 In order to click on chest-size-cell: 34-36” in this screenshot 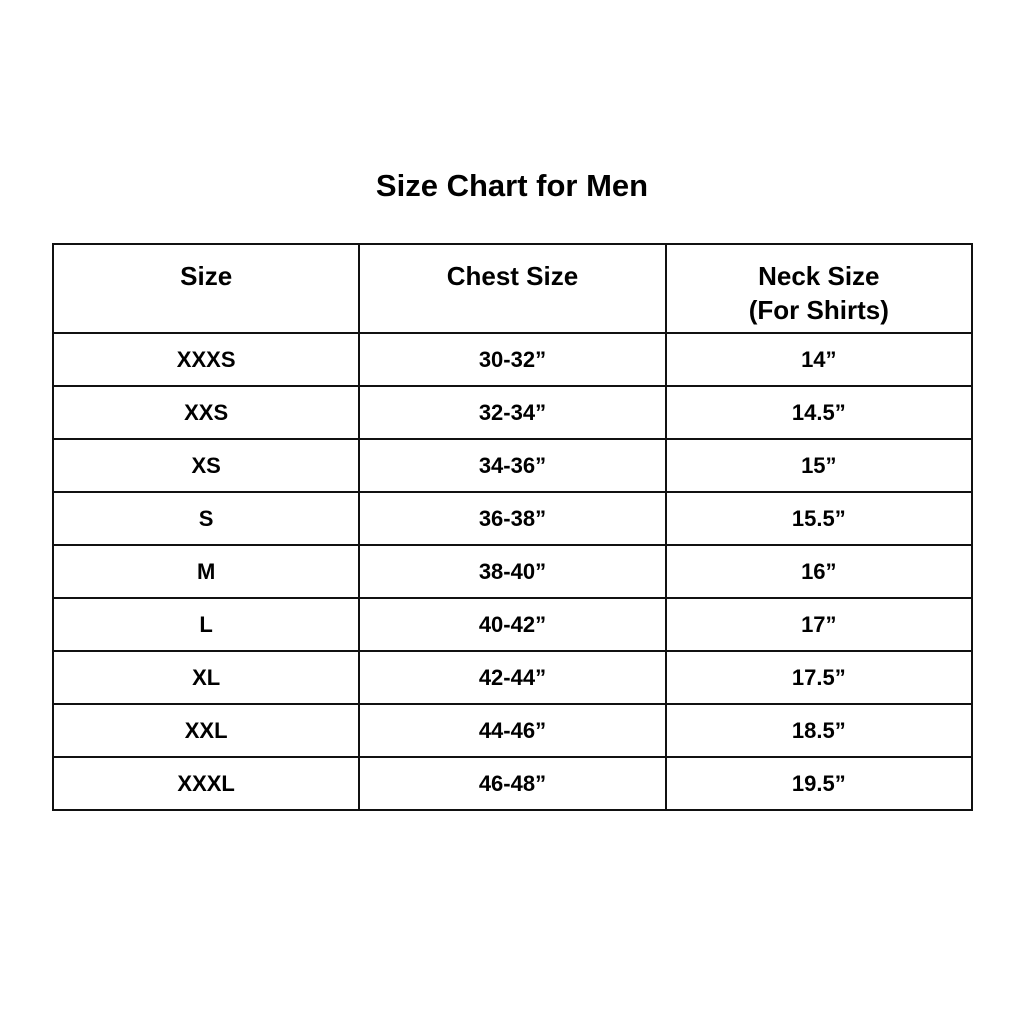, I will do `click(512, 465)`.